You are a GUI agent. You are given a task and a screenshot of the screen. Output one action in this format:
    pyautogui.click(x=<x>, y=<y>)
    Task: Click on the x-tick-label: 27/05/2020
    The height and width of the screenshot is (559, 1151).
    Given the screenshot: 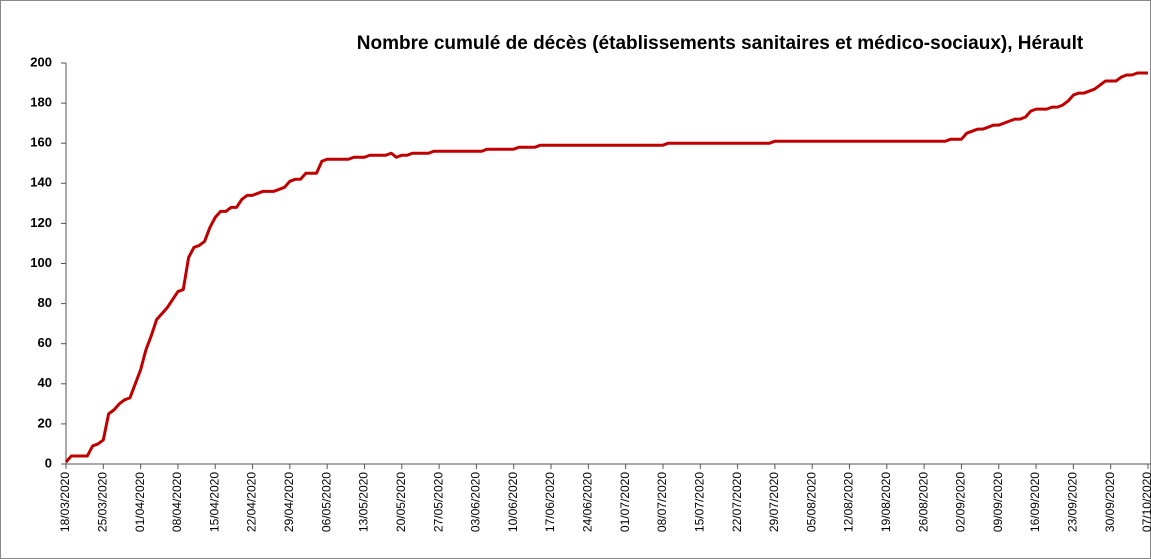 What is the action you would take?
    pyautogui.click(x=438, y=502)
    